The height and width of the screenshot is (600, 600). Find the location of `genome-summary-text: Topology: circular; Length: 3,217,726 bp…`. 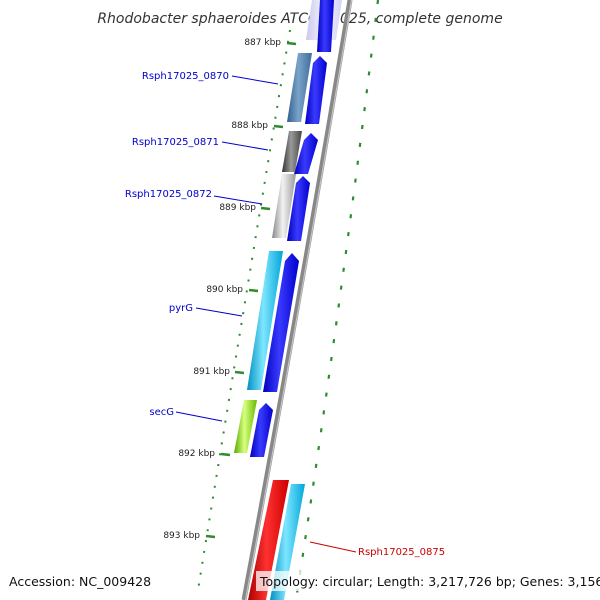

genome-summary-text: Topology: circular; Length: 3,217,726 bp… is located at coordinates (429, 581).